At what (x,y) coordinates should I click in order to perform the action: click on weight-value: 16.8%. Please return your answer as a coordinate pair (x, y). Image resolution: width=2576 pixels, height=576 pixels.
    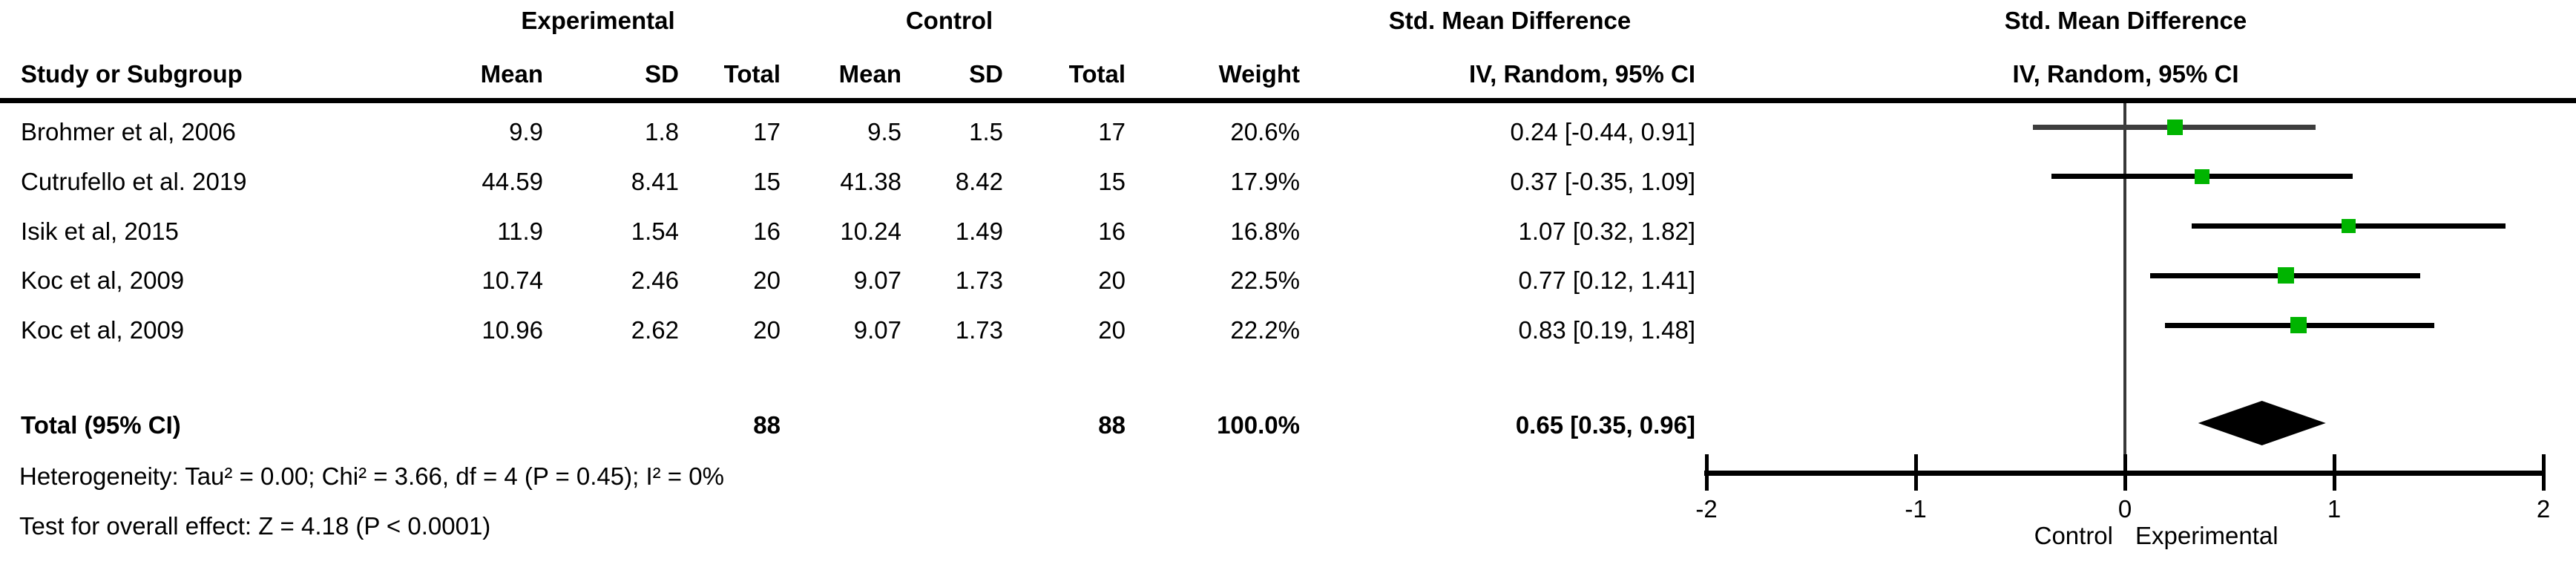
    Looking at the image, I should click on (1265, 231).